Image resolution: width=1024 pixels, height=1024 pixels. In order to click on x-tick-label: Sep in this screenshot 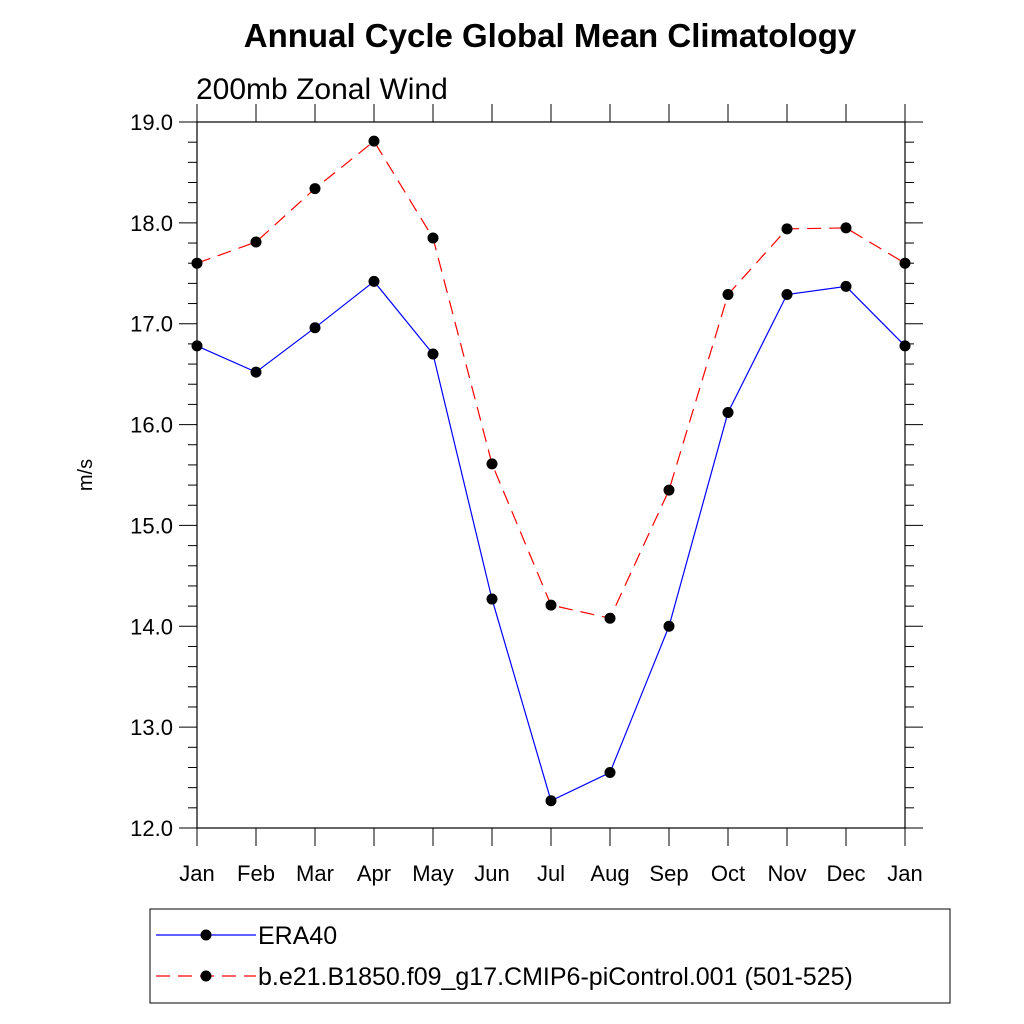, I will do `click(668, 873)`.